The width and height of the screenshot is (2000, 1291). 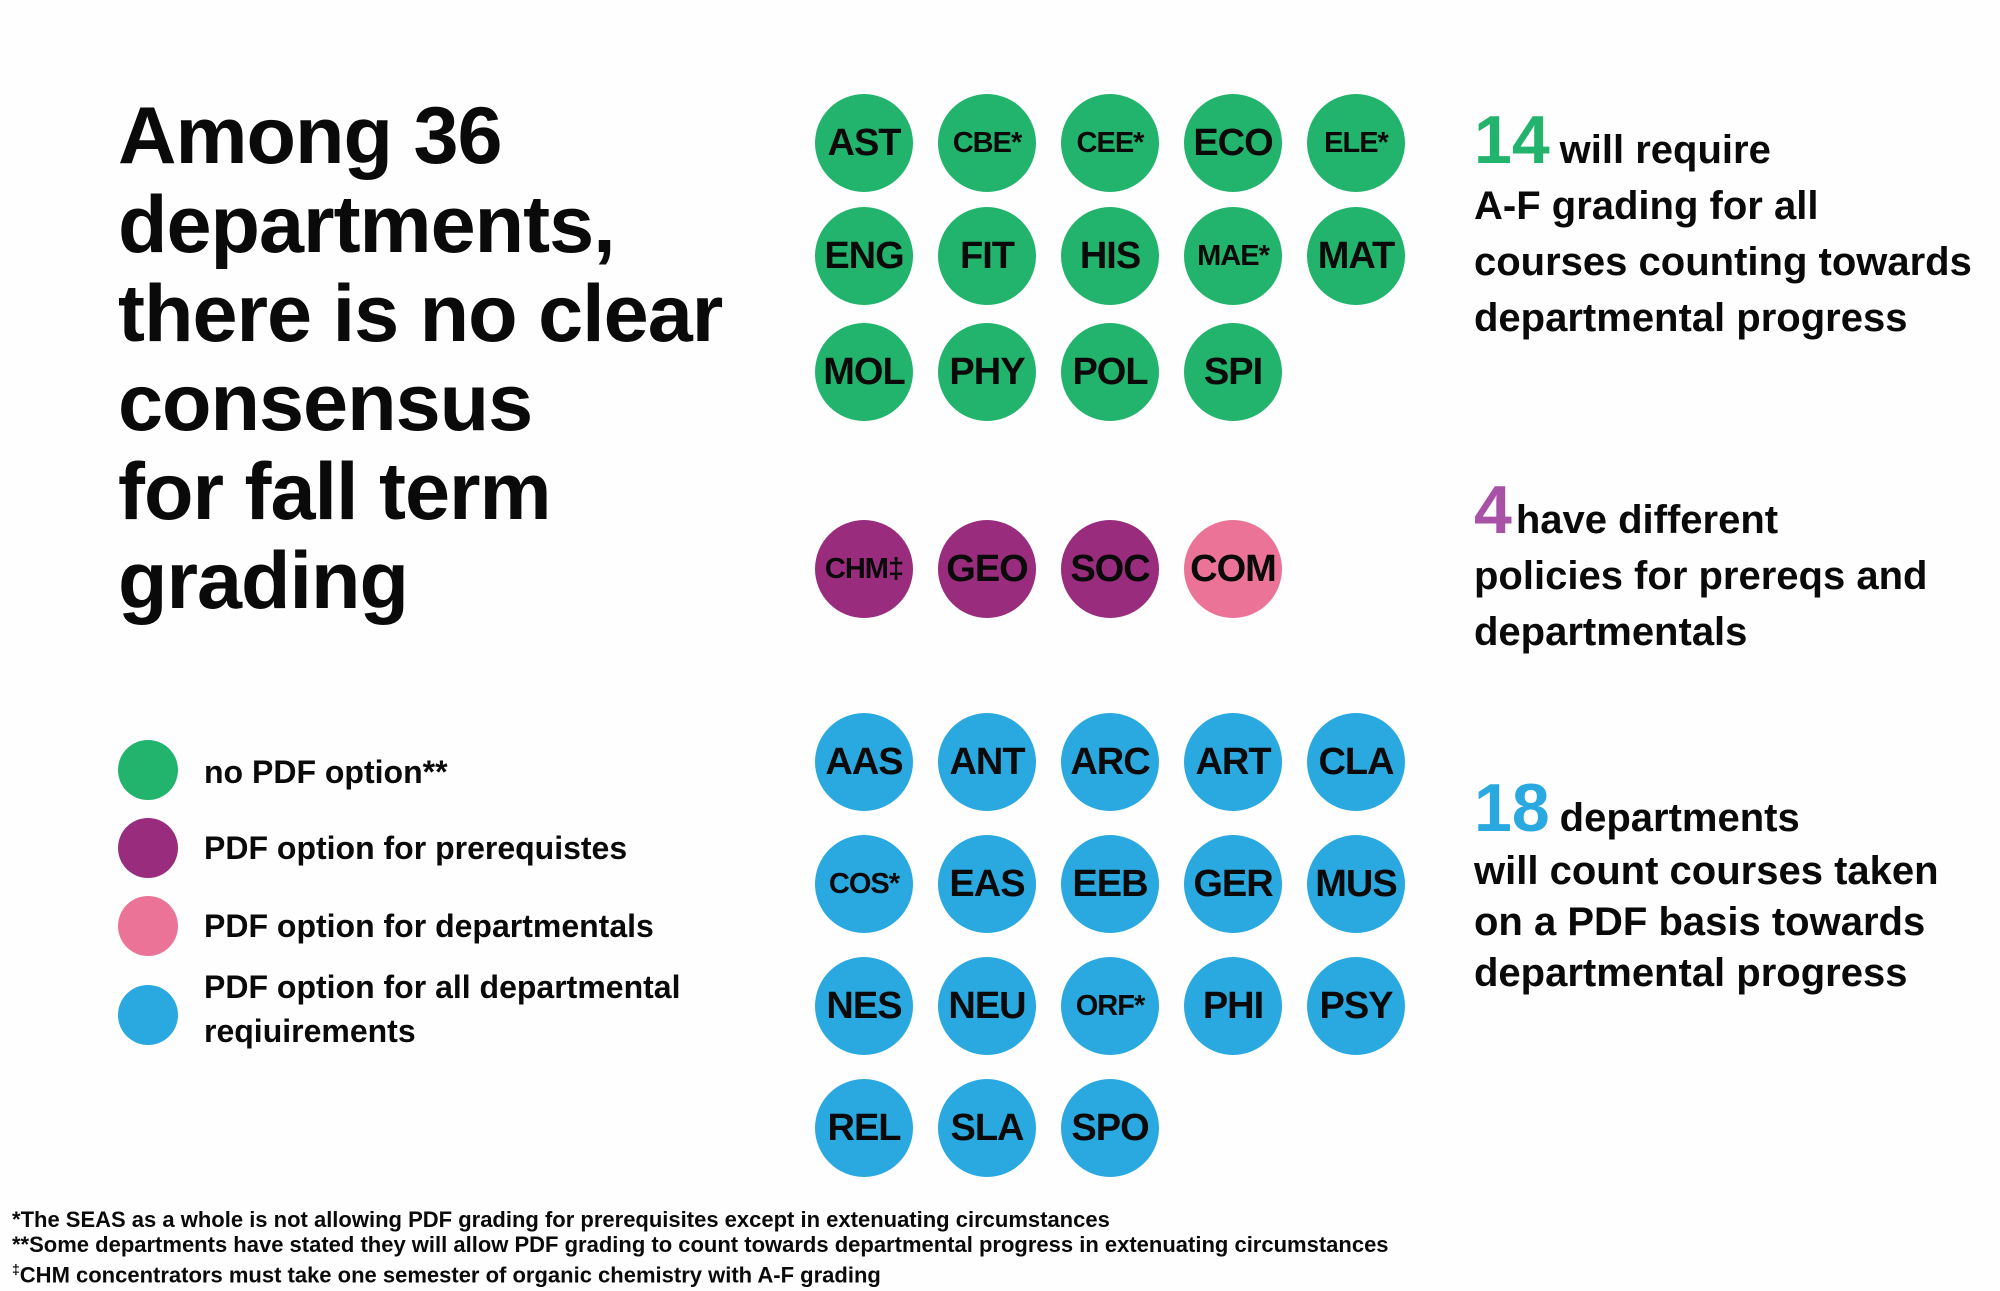 What do you see at coordinates (987, 256) in the screenshot?
I see `department-bubble: FIT` at bounding box center [987, 256].